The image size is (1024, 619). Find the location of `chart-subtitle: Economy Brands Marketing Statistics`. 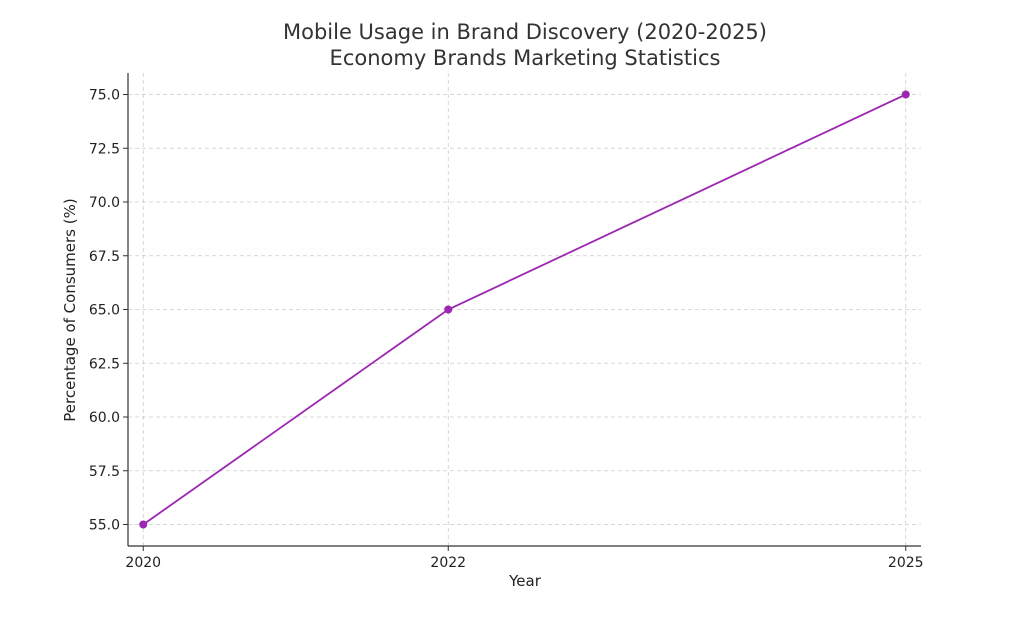

chart-subtitle: Economy Brands Marketing Statistics is located at coordinates (525, 58).